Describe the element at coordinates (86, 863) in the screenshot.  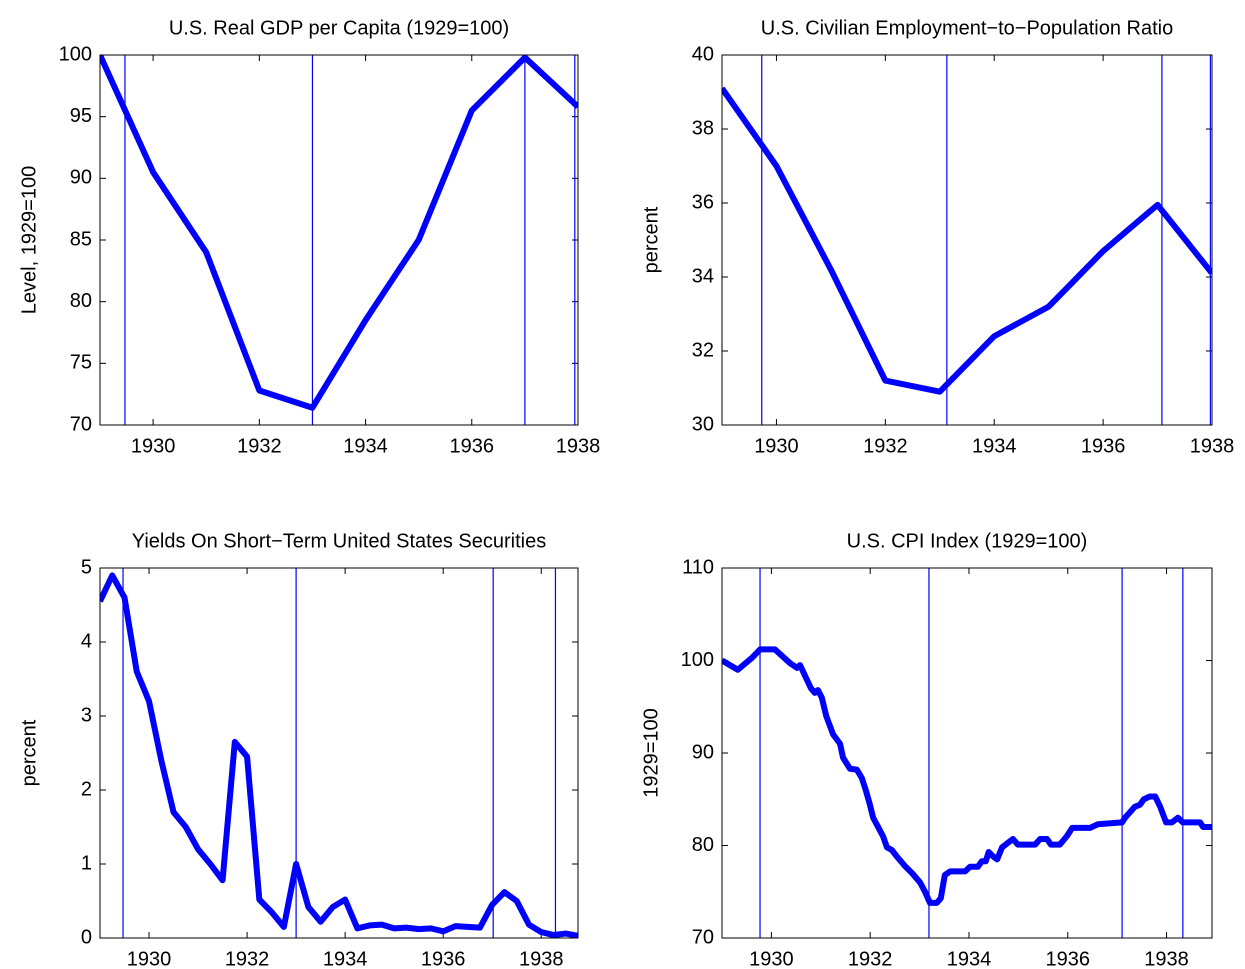
I see `y-tick-label: 1` at that location.